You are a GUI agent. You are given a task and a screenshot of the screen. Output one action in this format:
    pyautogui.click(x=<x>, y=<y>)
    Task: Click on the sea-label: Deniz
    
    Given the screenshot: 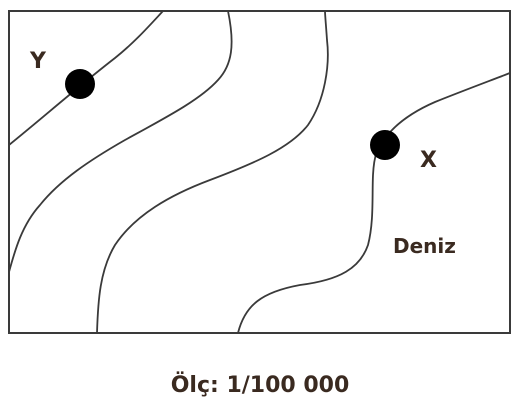 What is the action you would take?
    pyautogui.click(x=424, y=246)
    